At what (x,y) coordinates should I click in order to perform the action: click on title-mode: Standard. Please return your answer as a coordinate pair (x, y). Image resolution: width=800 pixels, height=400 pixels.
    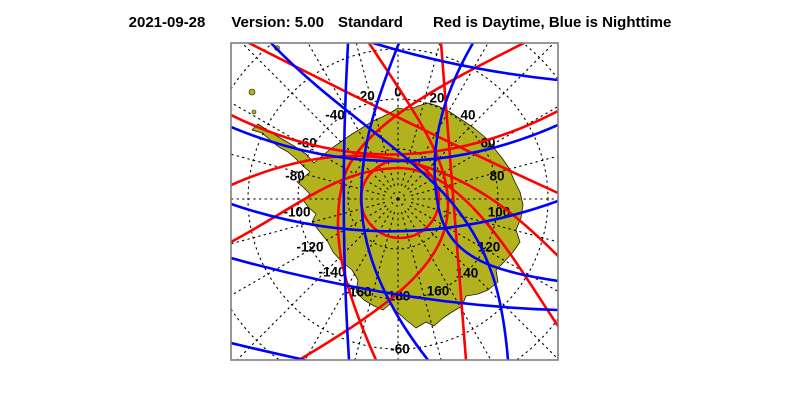
    Looking at the image, I should click on (370, 22).